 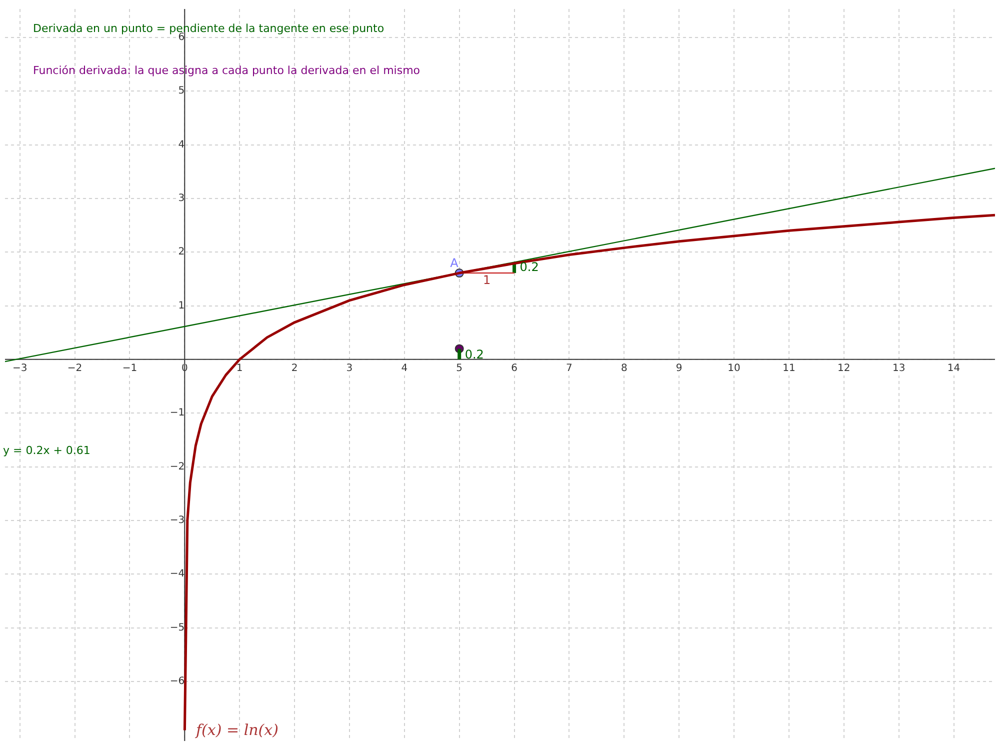 What do you see at coordinates (514, 368) in the screenshot?
I see `x-tick-label: 6` at bounding box center [514, 368].